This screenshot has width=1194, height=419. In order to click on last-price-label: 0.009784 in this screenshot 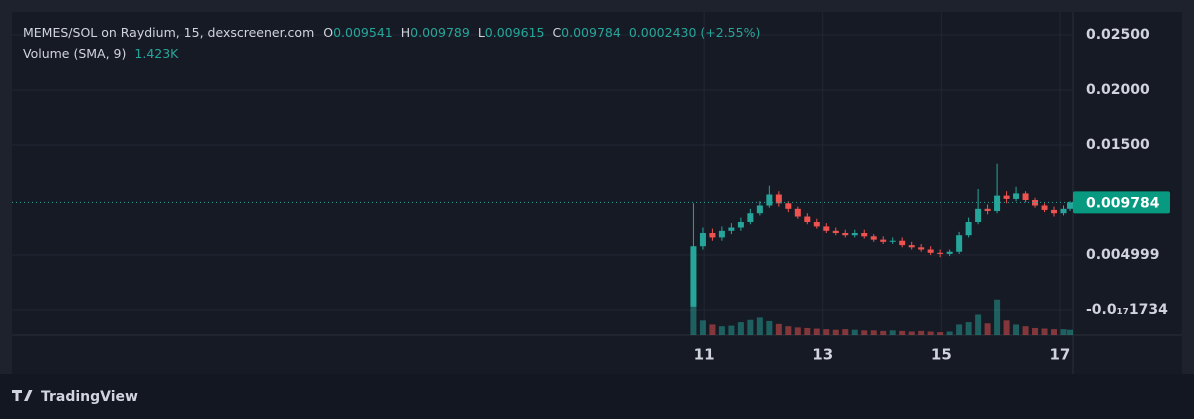, I will do `click(1123, 203)`.